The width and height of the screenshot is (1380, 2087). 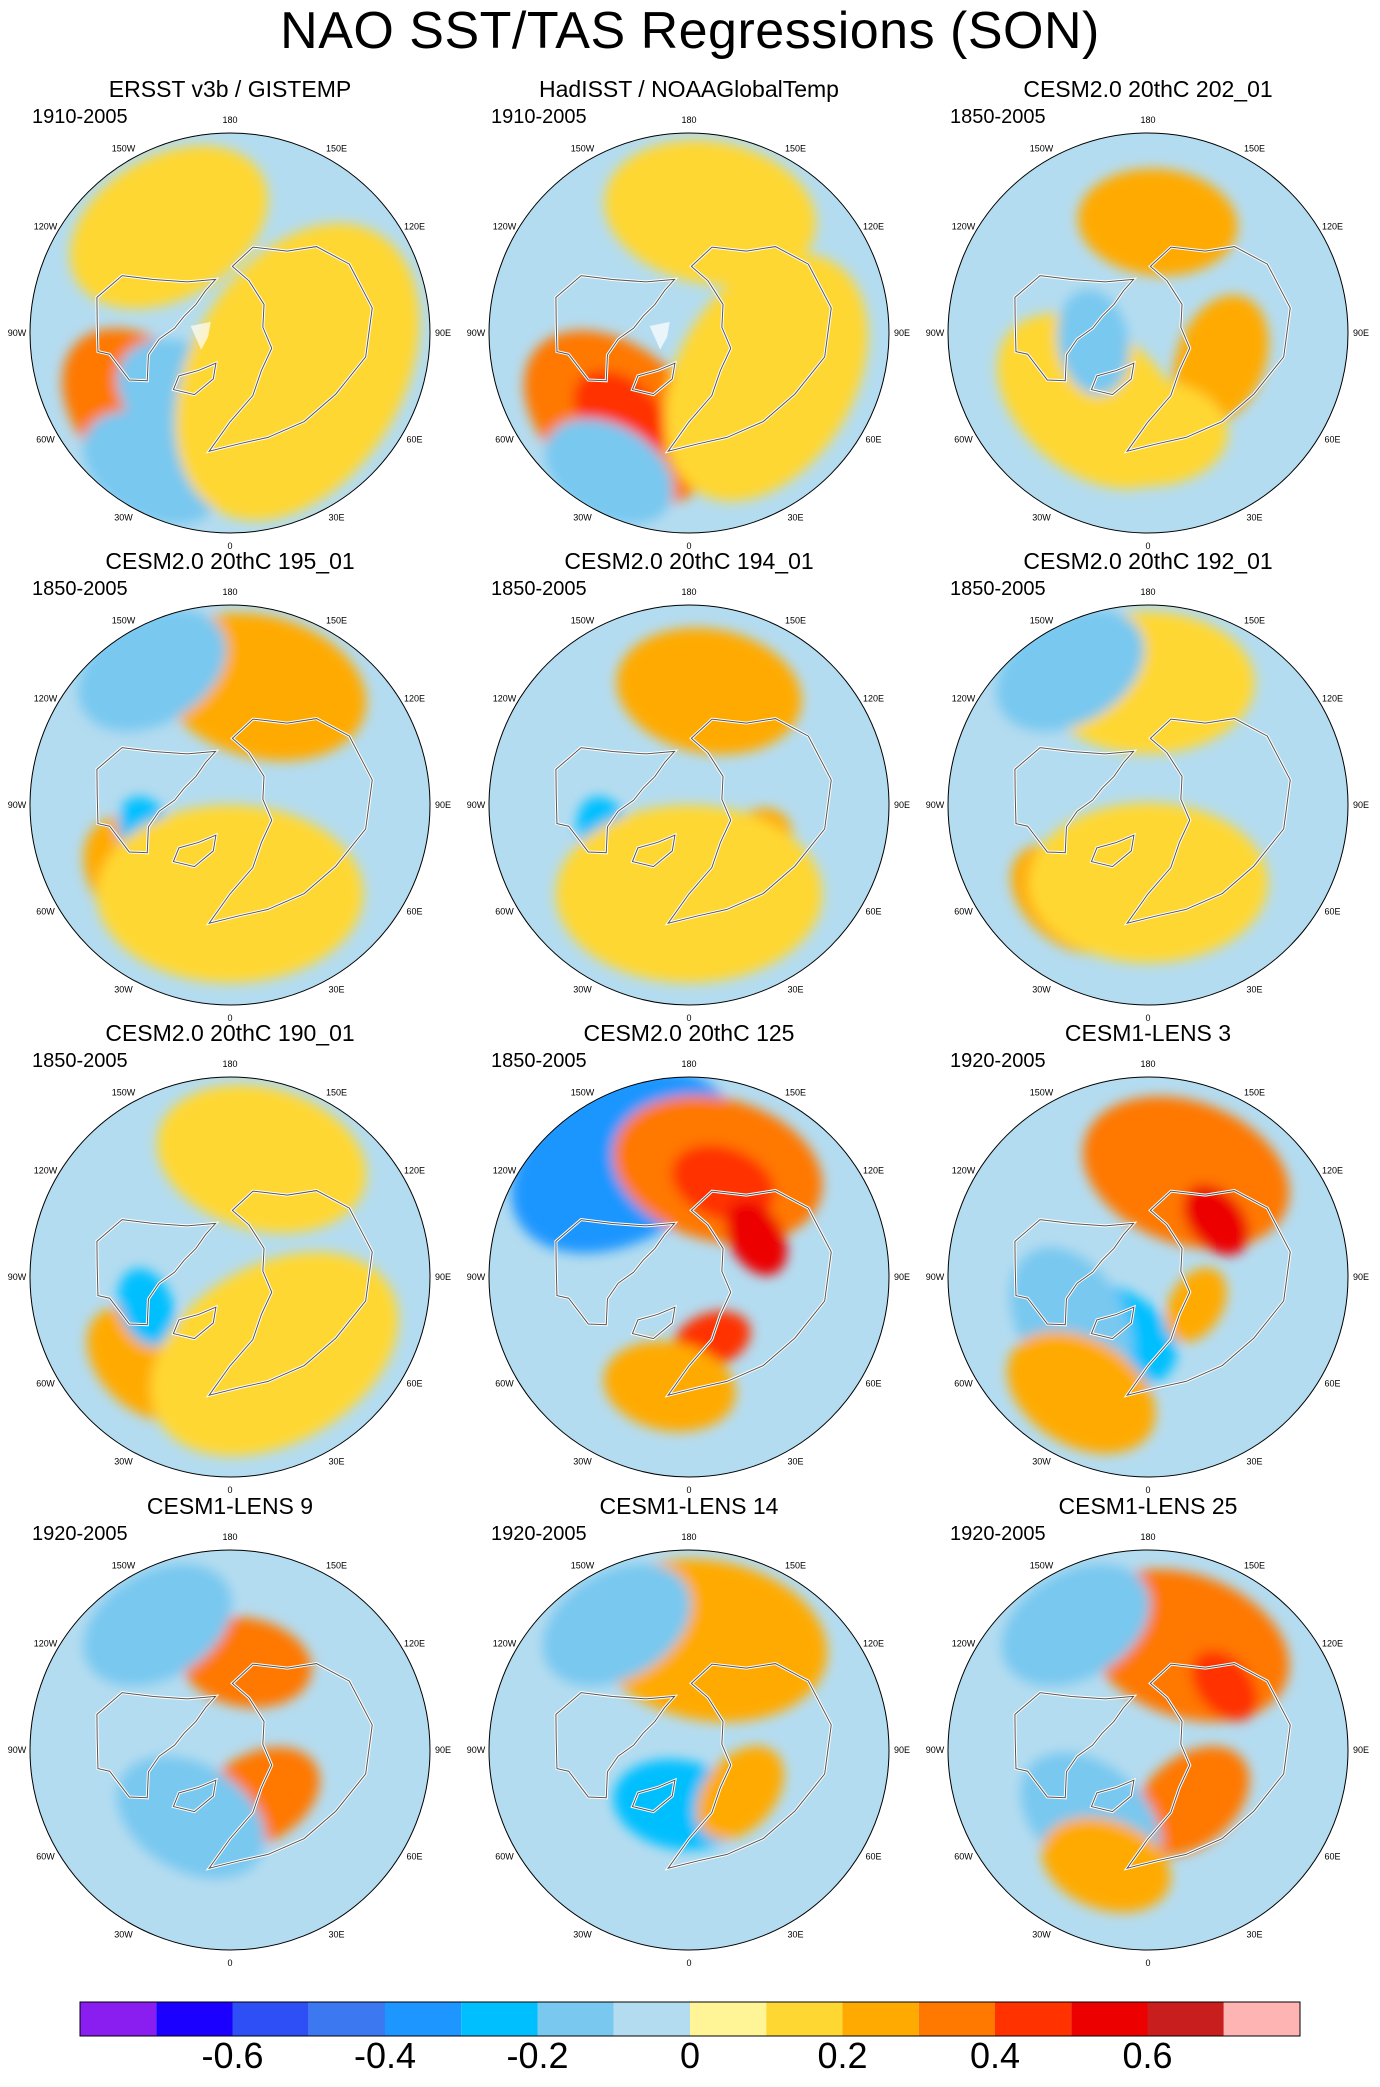 I want to click on colorbar-tick-label: -0.2, so click(x=537, y=2055).